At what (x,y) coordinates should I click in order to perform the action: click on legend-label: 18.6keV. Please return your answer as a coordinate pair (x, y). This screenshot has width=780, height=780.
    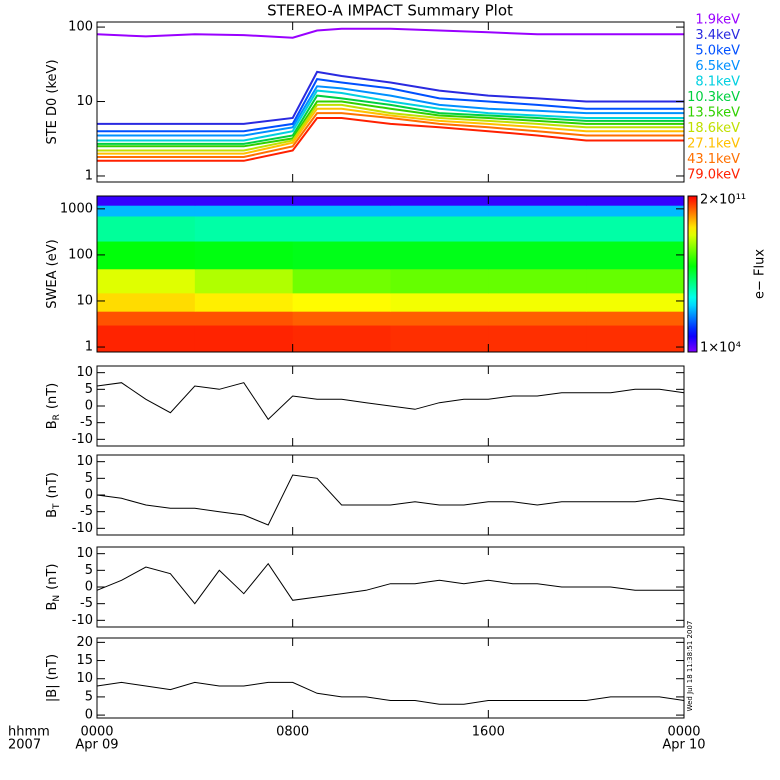
    Looking at the image, I should click on (713, 128).